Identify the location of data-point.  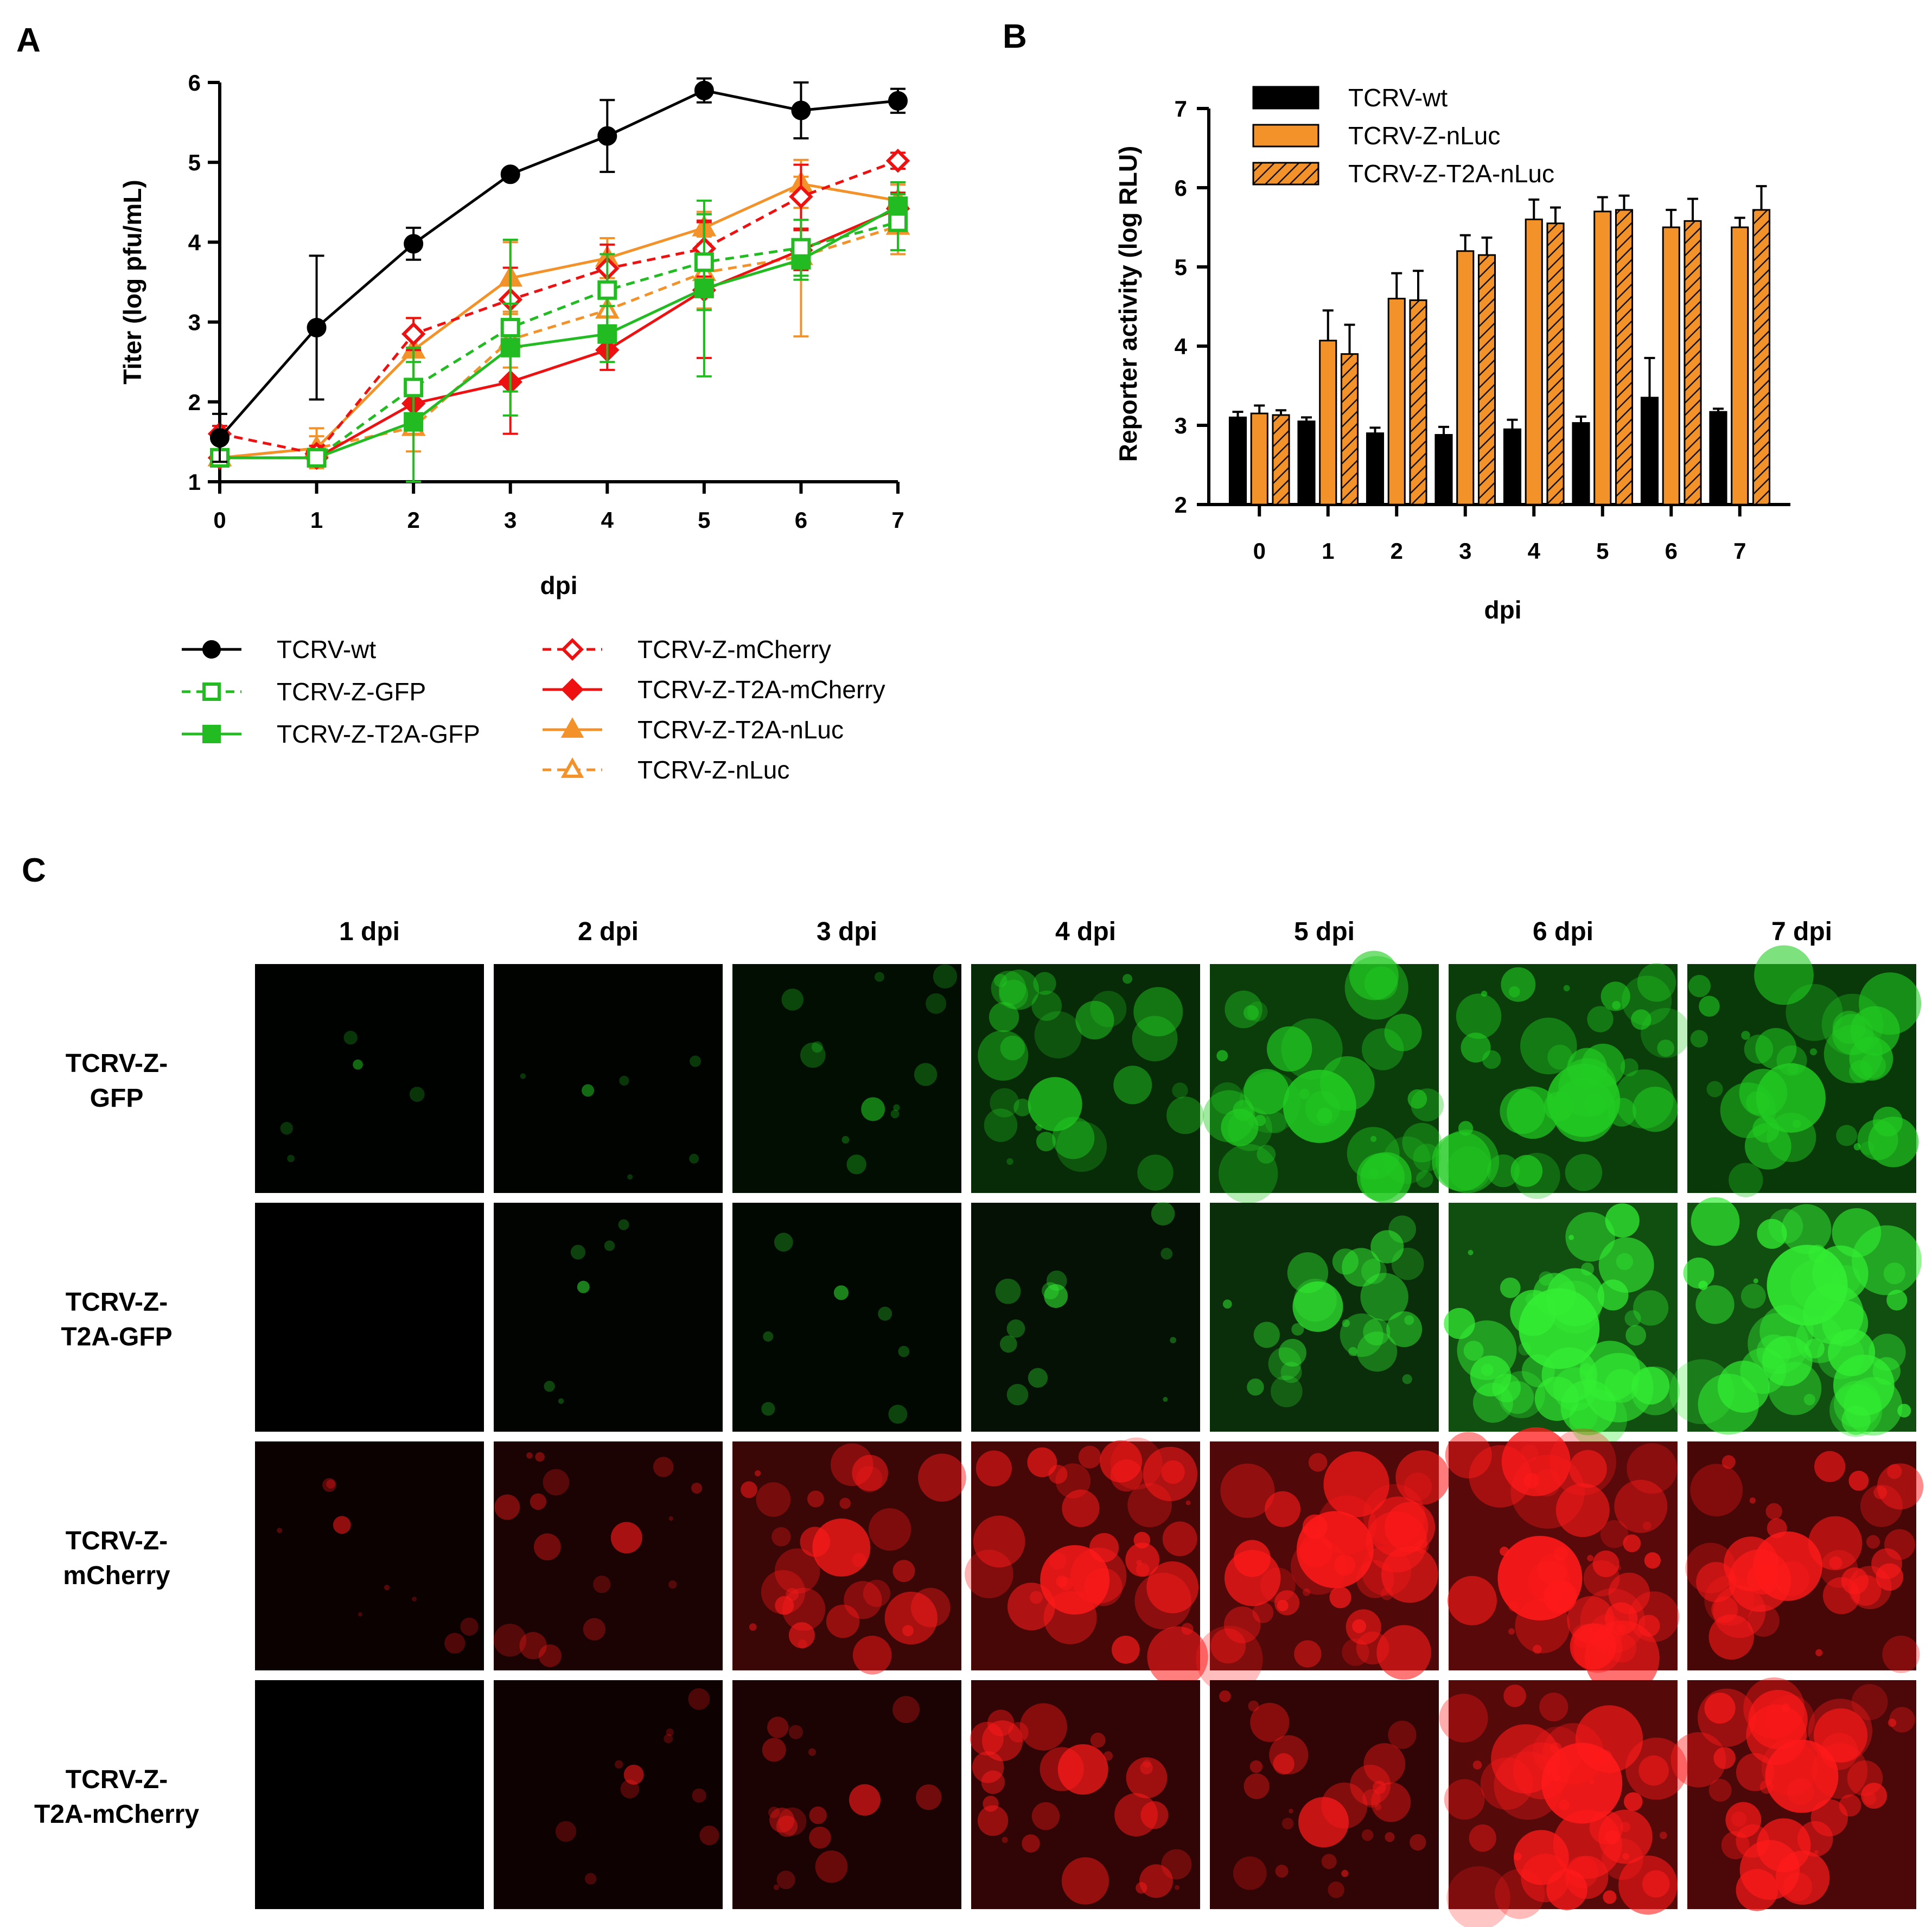
(897, 161).